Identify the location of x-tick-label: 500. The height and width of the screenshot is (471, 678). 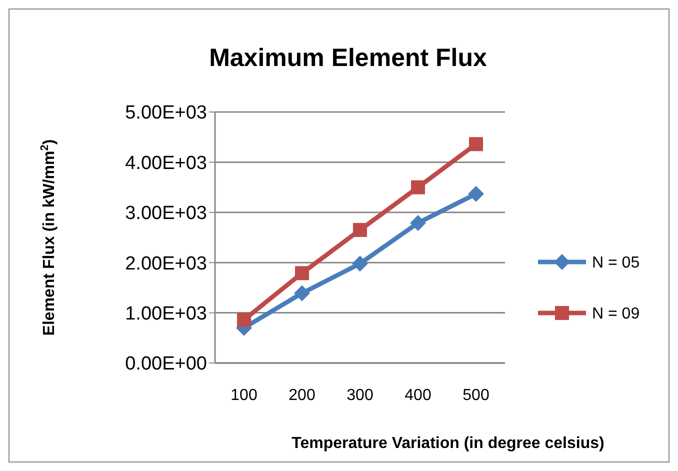
(476, 395).